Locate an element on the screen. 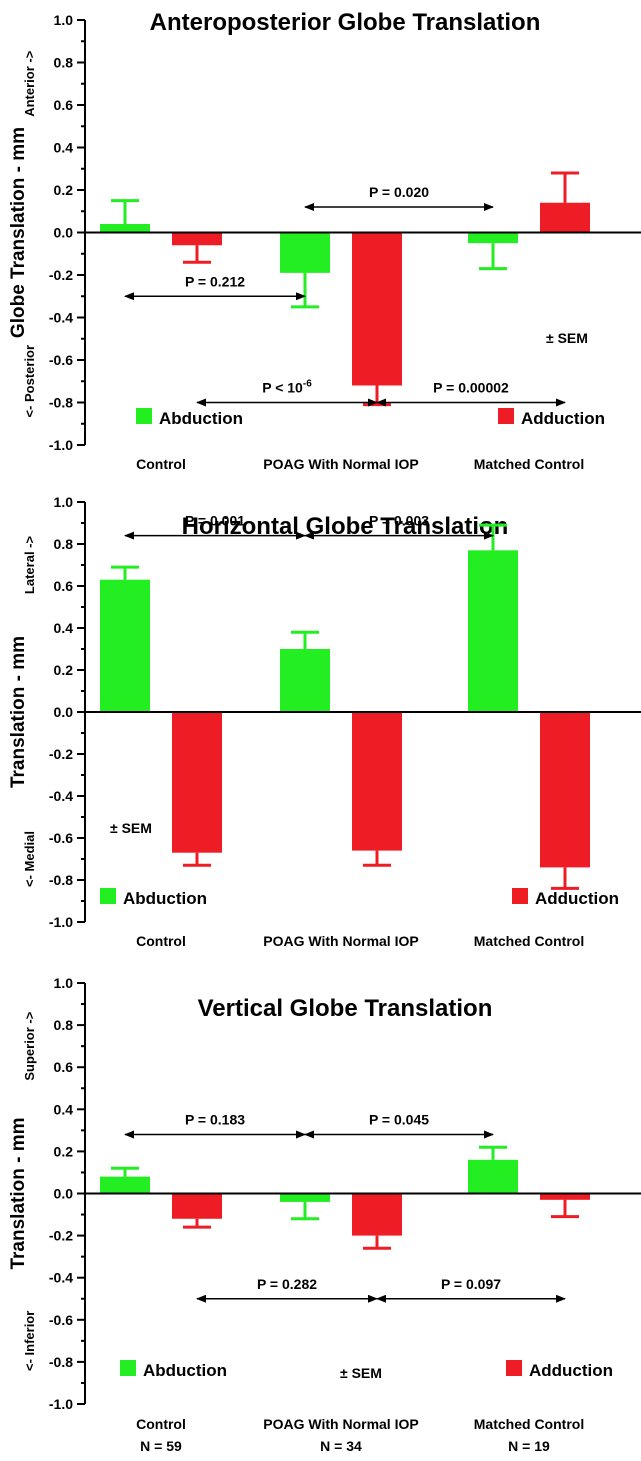 The height and width of the screenshot is (1461, 641). p-value-label: P = 0.183 is located at coordinates (215, 1120).